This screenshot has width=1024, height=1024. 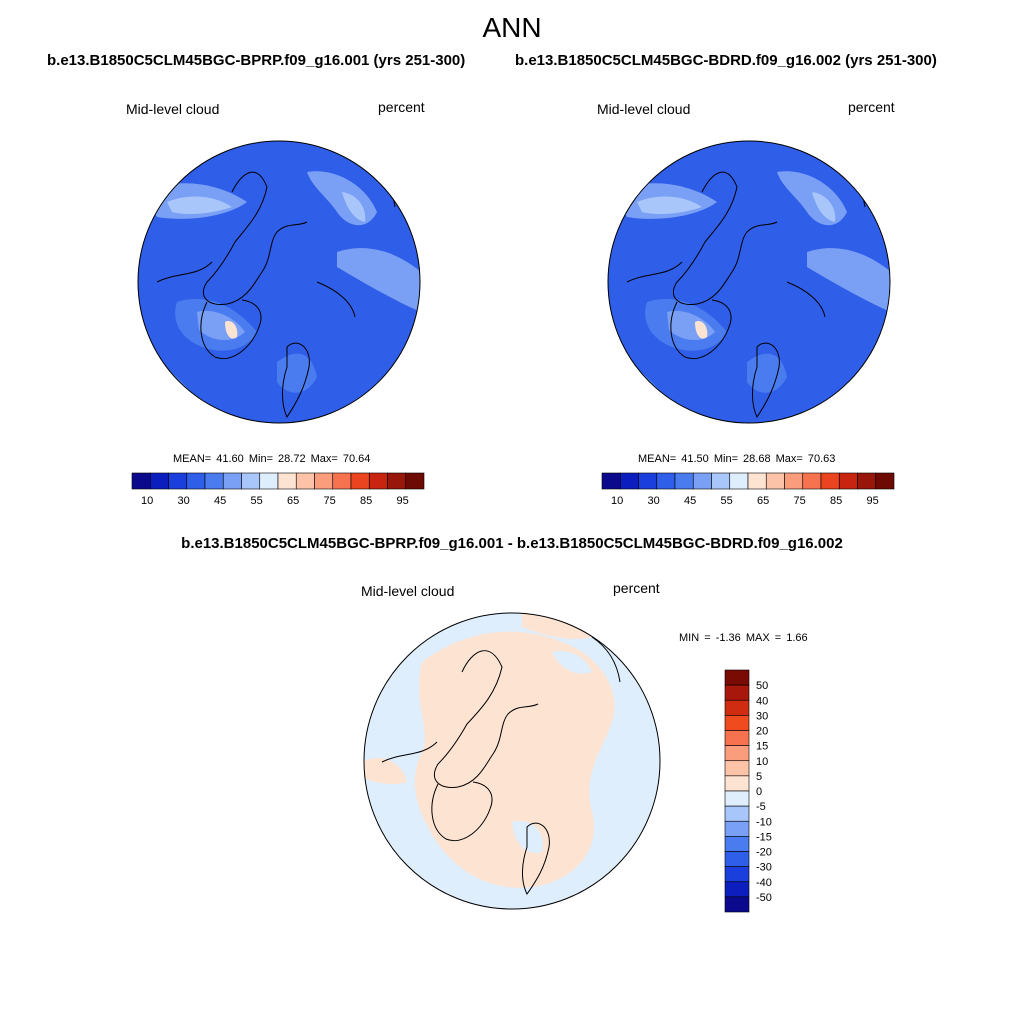 What do you see at coordinates (764, 853) in the screenshot?
I see `colorbar-tick-label: -20` at bounding box center [764, 853].